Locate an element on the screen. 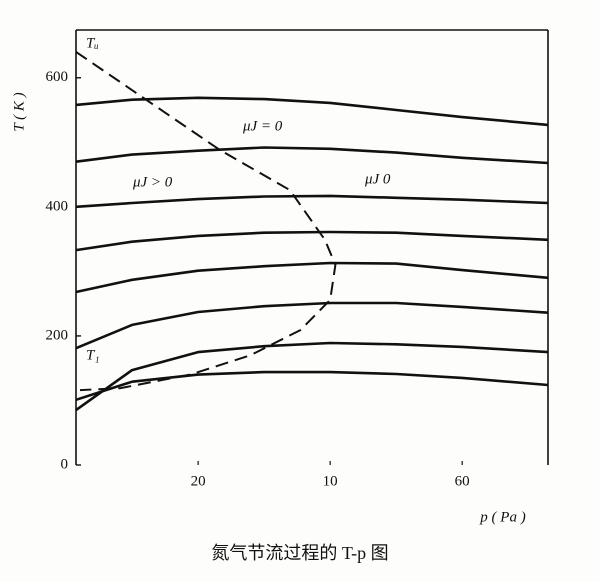 This screenshot has height=582, width=600. y-tick-label: 400 is located at coordinates (57, 206).